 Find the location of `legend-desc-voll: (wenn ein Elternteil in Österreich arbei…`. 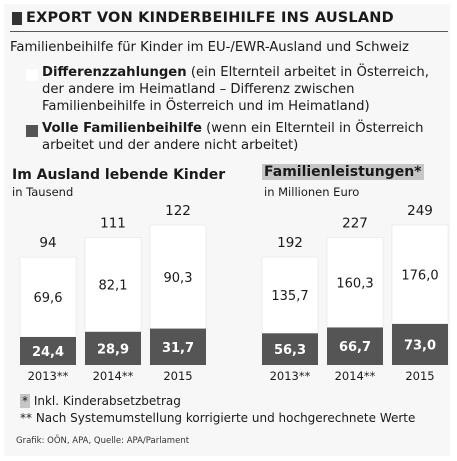

legend-desc-voll: (wenn ein Elternteil in Österreich arbei… is located at coordinates (233, 137).